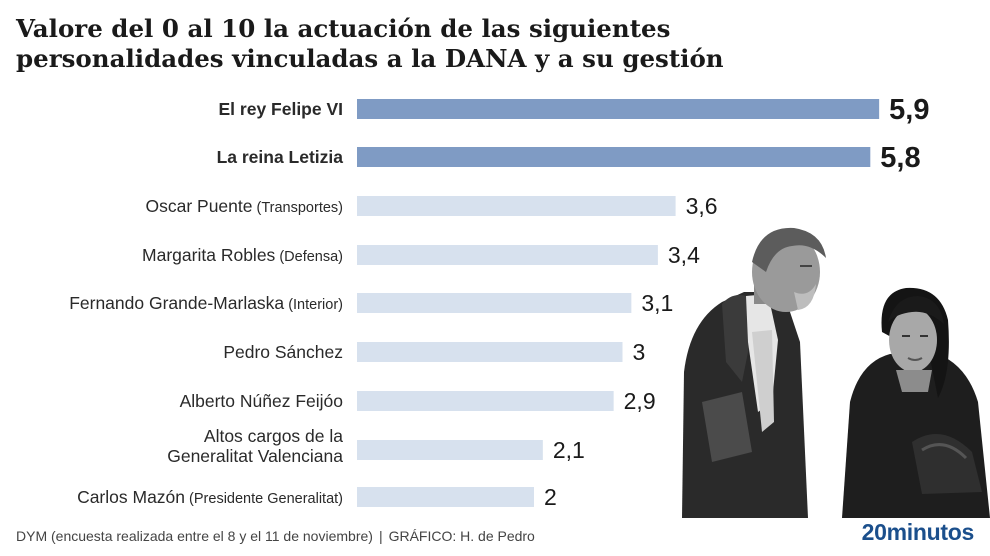 The width and height of the screenshot is (990, 556). I want to click on category-detail-2: (Transportes), so click(297, 208).